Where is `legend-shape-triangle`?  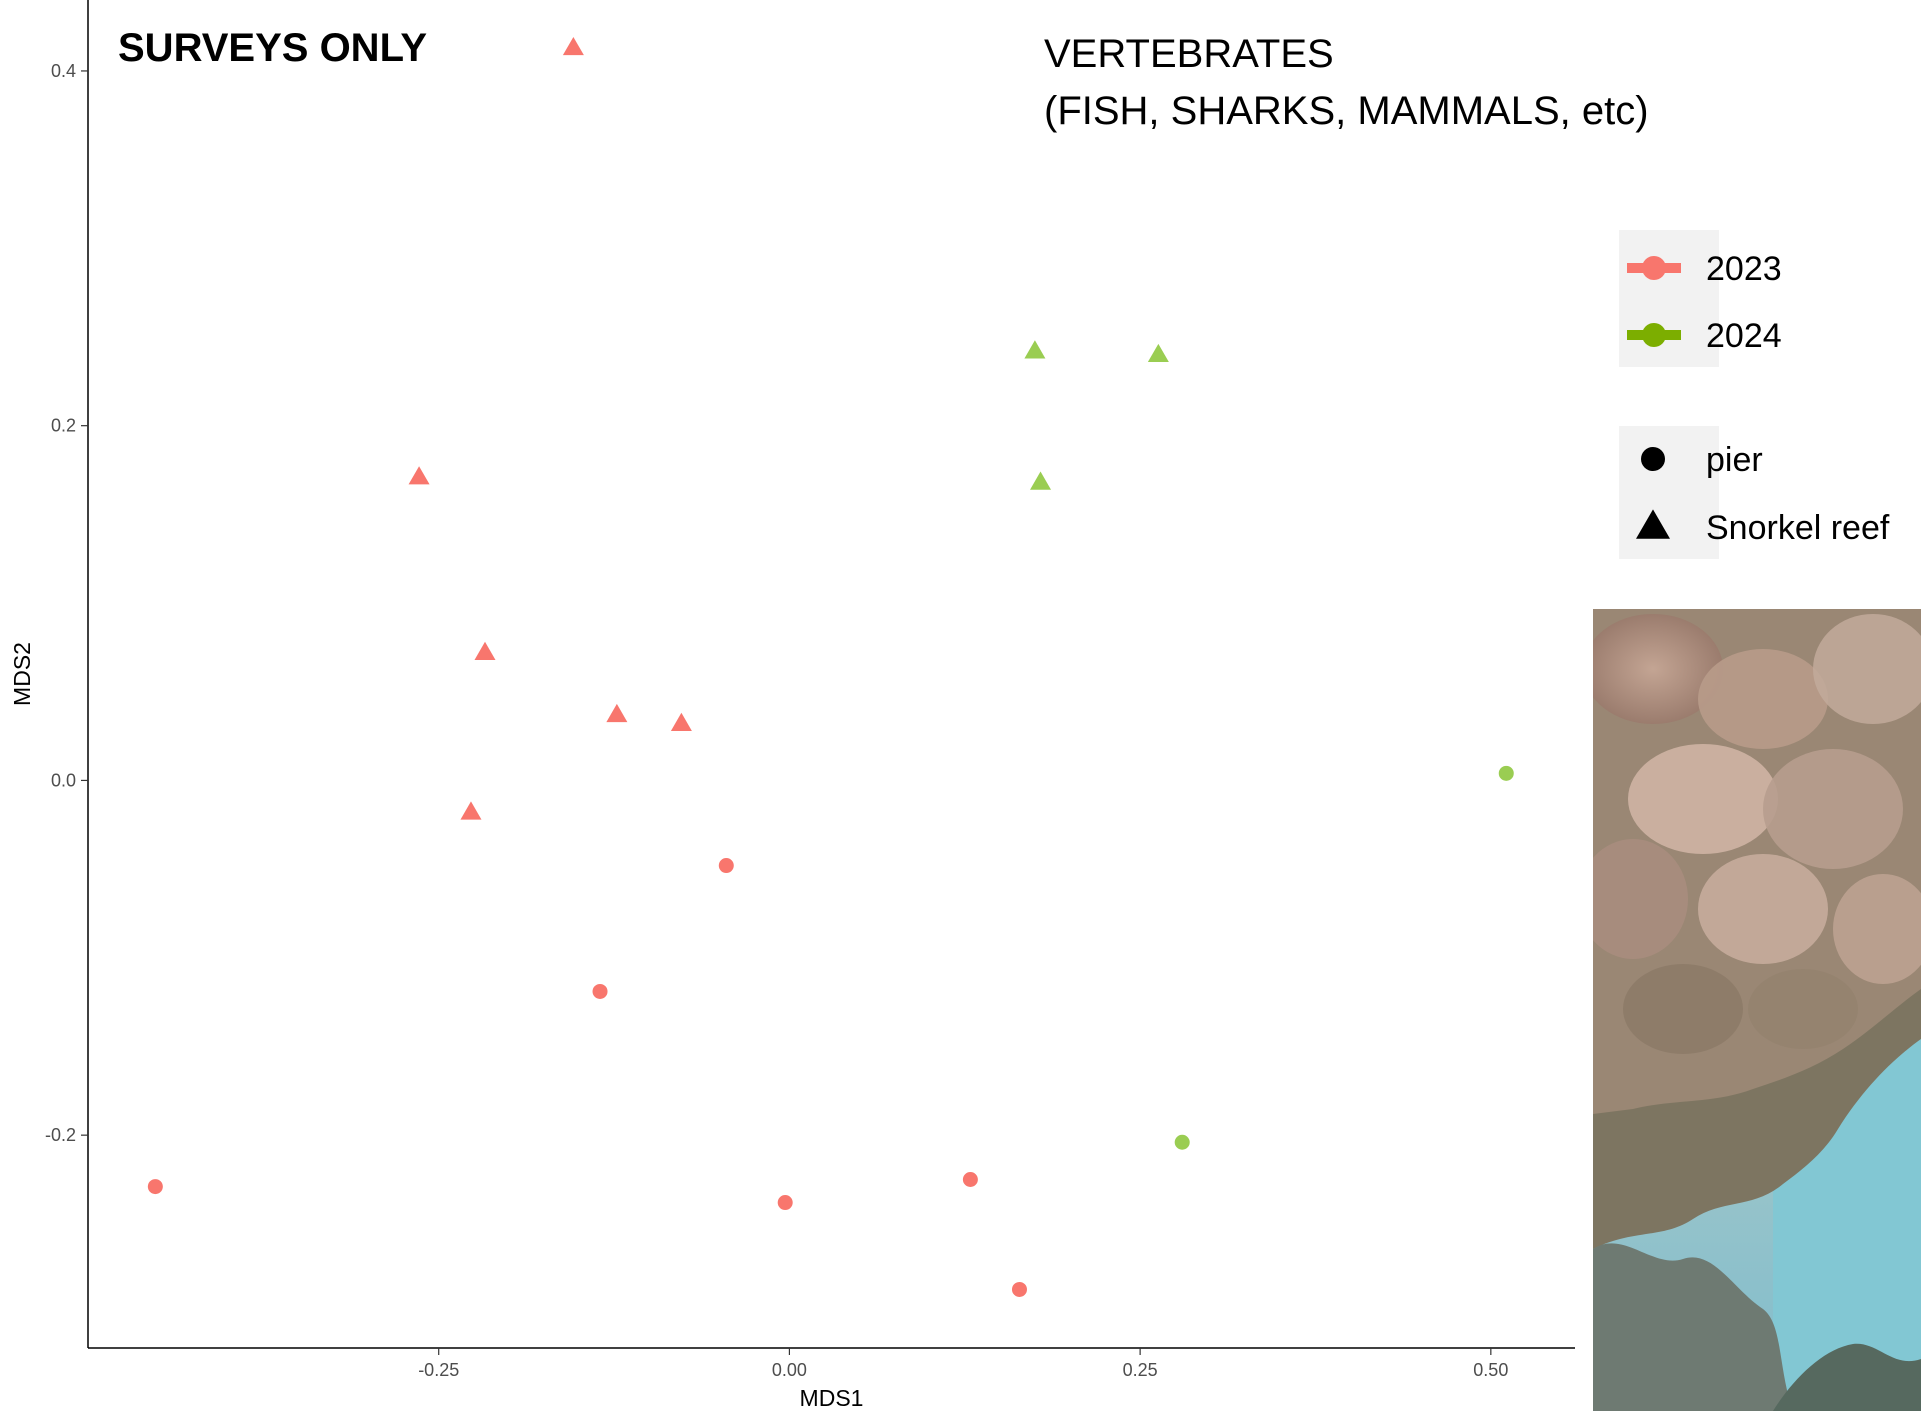 legend-shape-triangle is located at coordinates (1653, 524).